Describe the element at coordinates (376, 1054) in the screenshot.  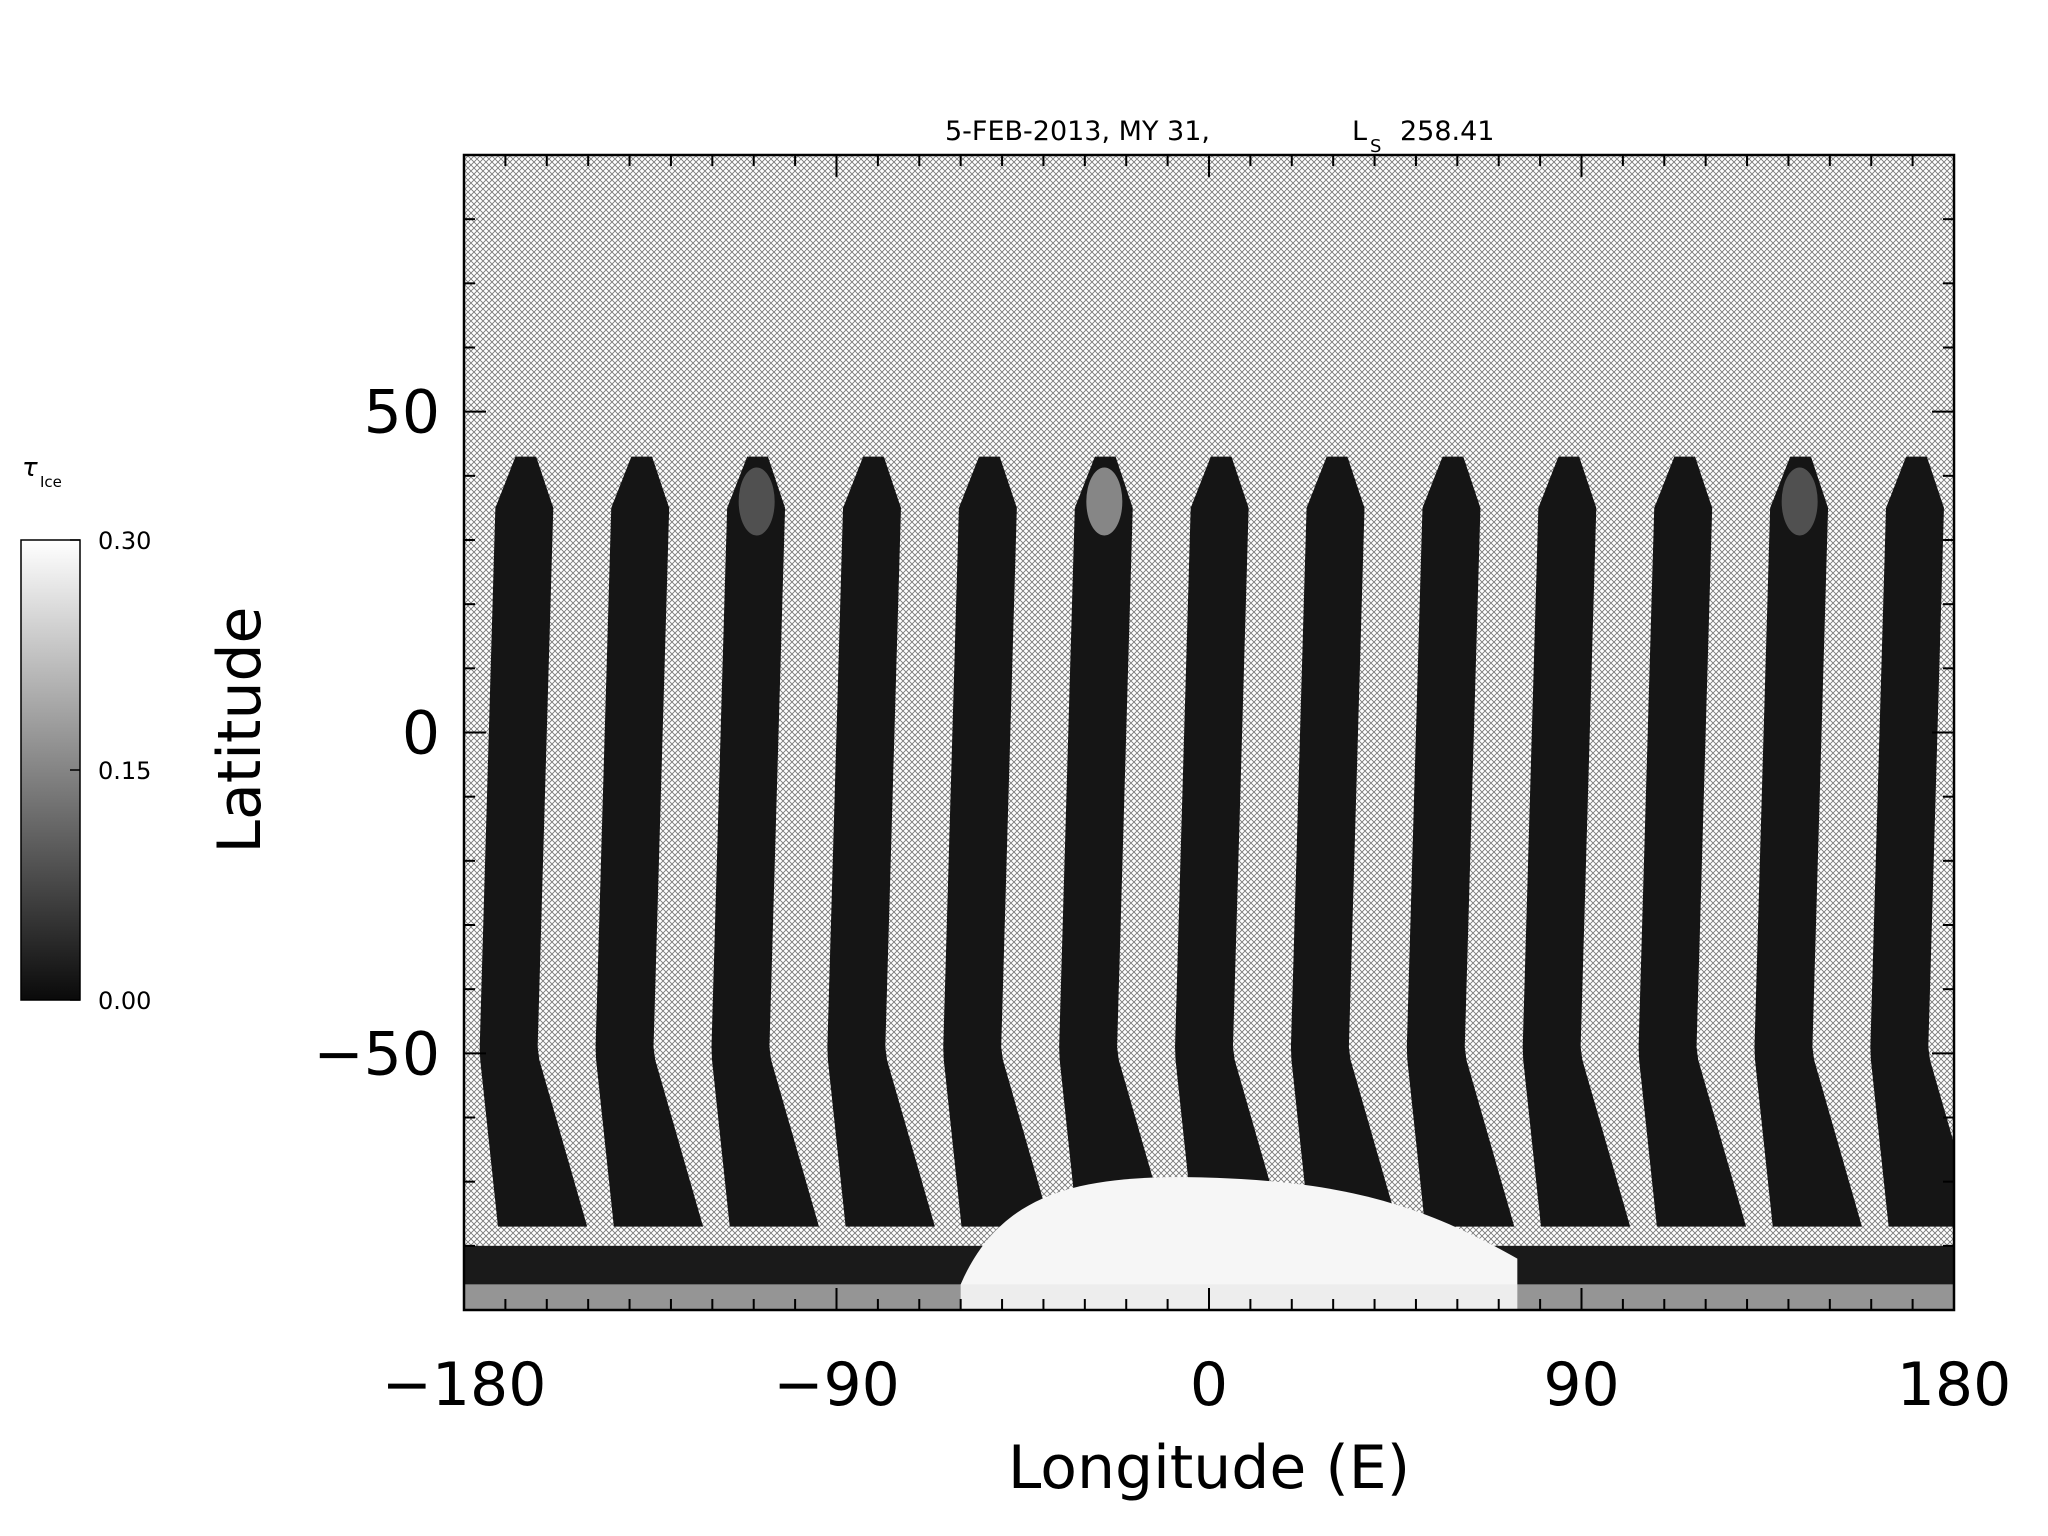
I see `y-tick-label: −50` at that location.